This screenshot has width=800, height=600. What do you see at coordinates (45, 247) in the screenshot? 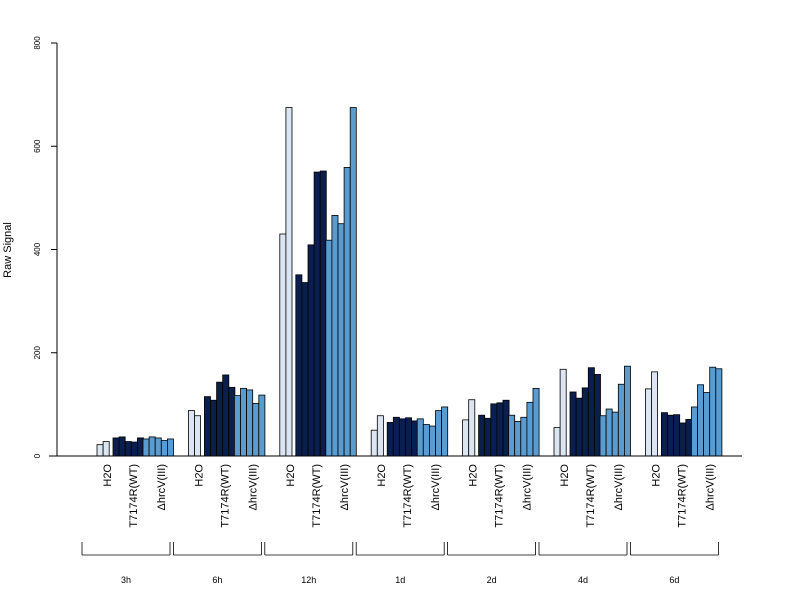
I see `y-axis: 0 200 400 600 800` at bounding box center [45, 247].